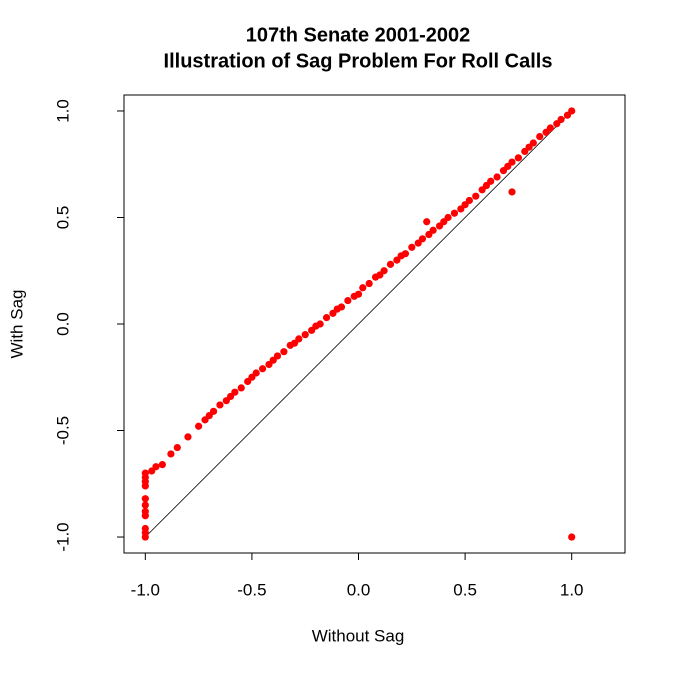 The width and height of the screenshot is (673, 677). What do you see at coordinates (358, 635) in the screenshot?
I see `x-axis-label: Without Sag` at bounding box center [358, 635].